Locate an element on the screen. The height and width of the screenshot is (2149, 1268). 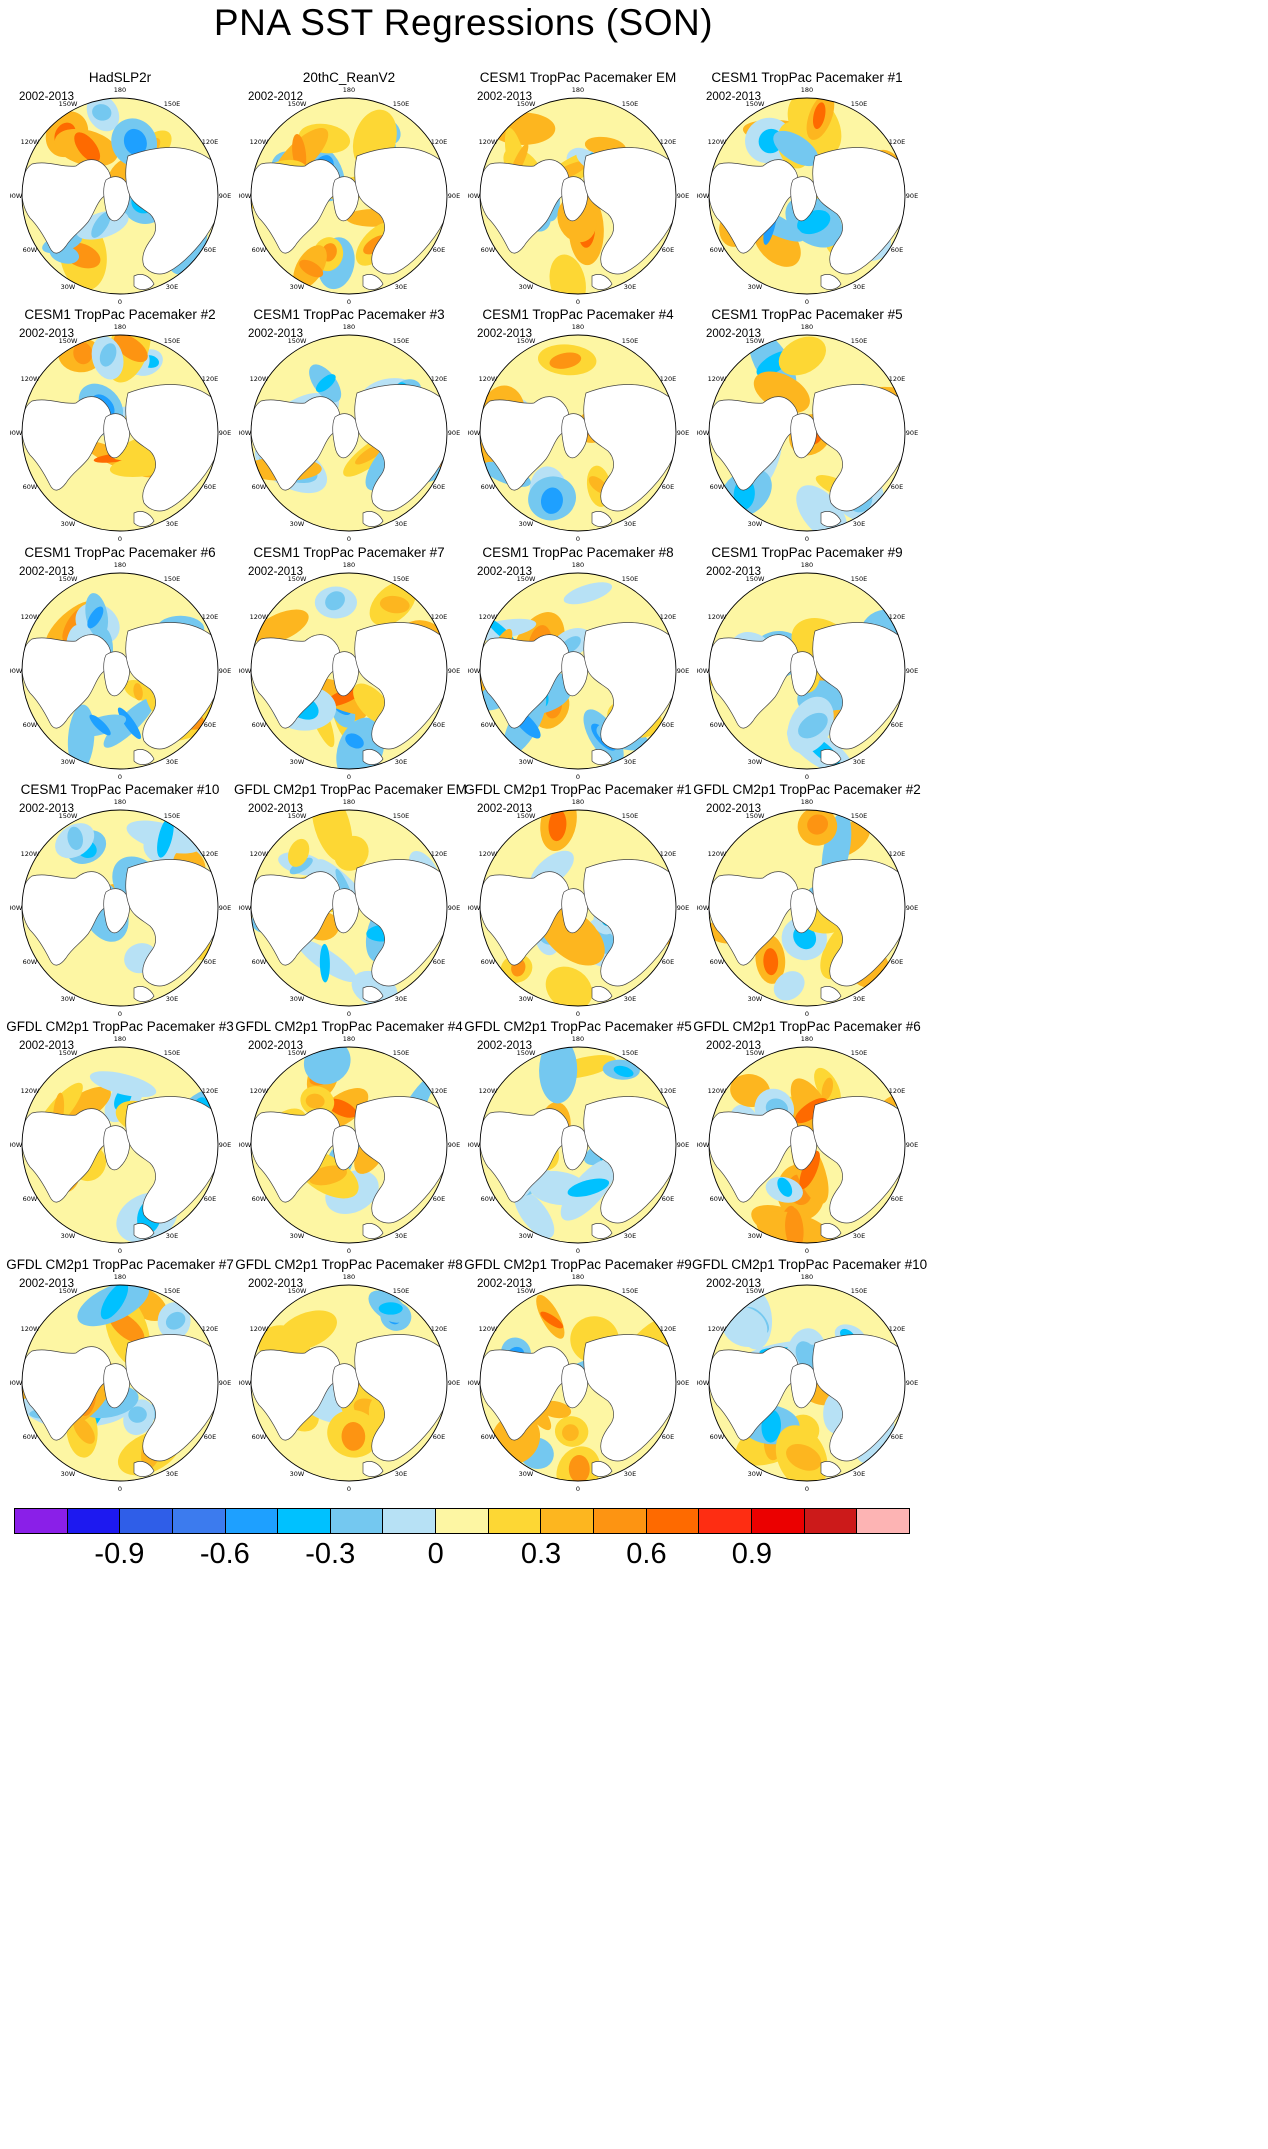
panel-title: CESM1 TropPac Pacemaker #7 is located at coordinates (349, 552).